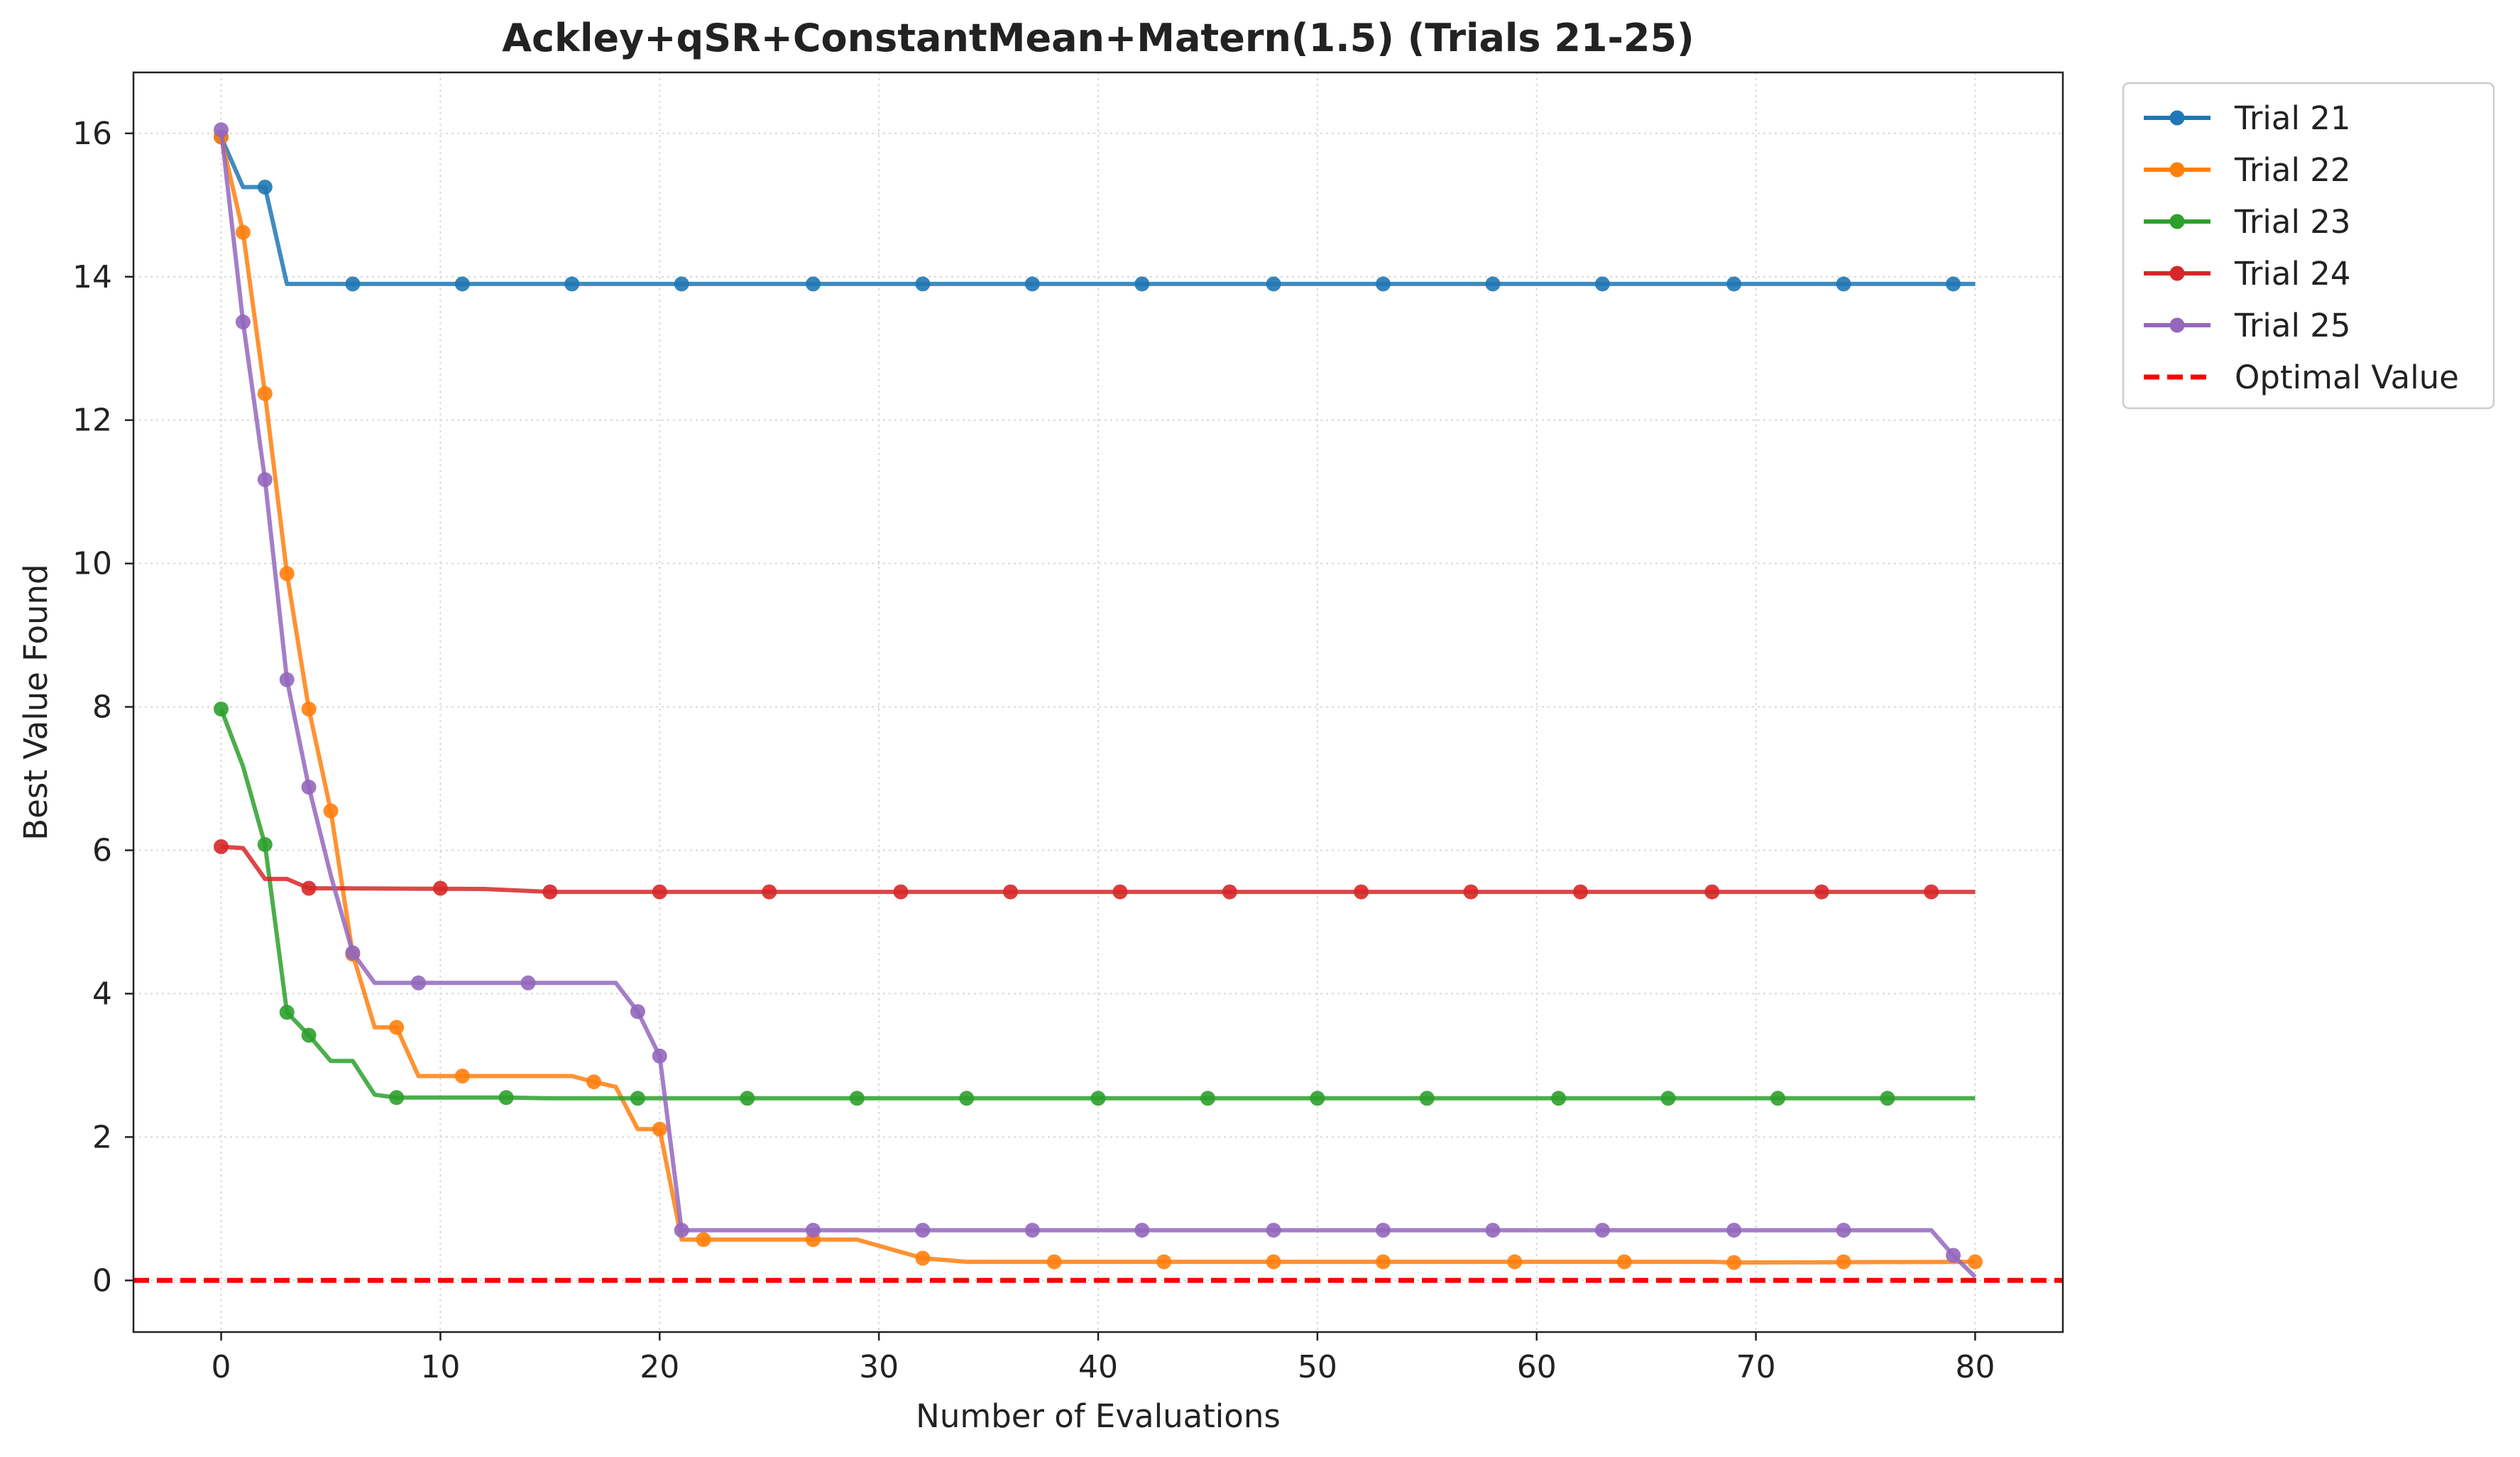 Image resolution: width=2520 pixels, height=1457 pixels. I want to click on legend-label: Trial 23, so click(2293, 222).